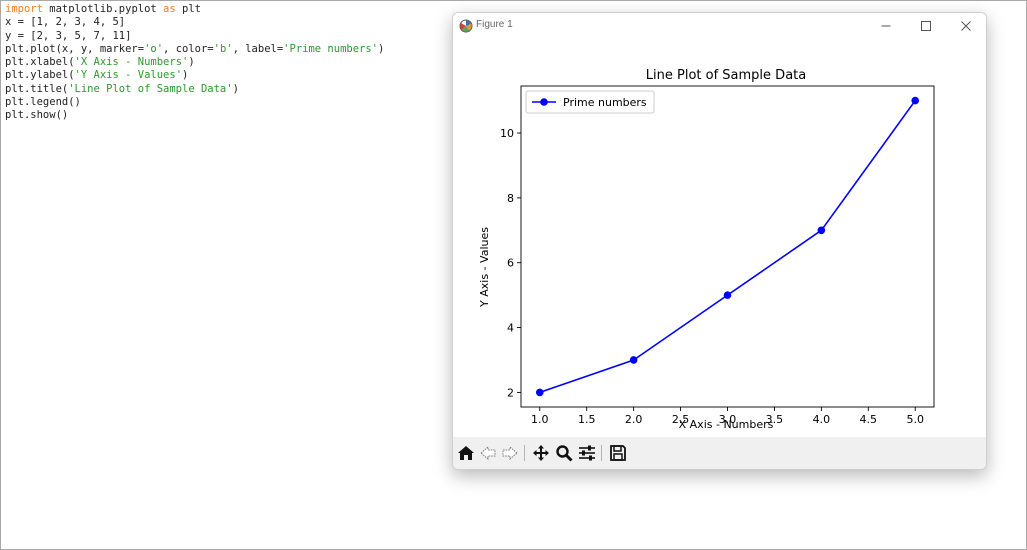 The width and height of the screenshot is (1027, 550). I want to click on code-line: plt.legend(), so click(194, 102).